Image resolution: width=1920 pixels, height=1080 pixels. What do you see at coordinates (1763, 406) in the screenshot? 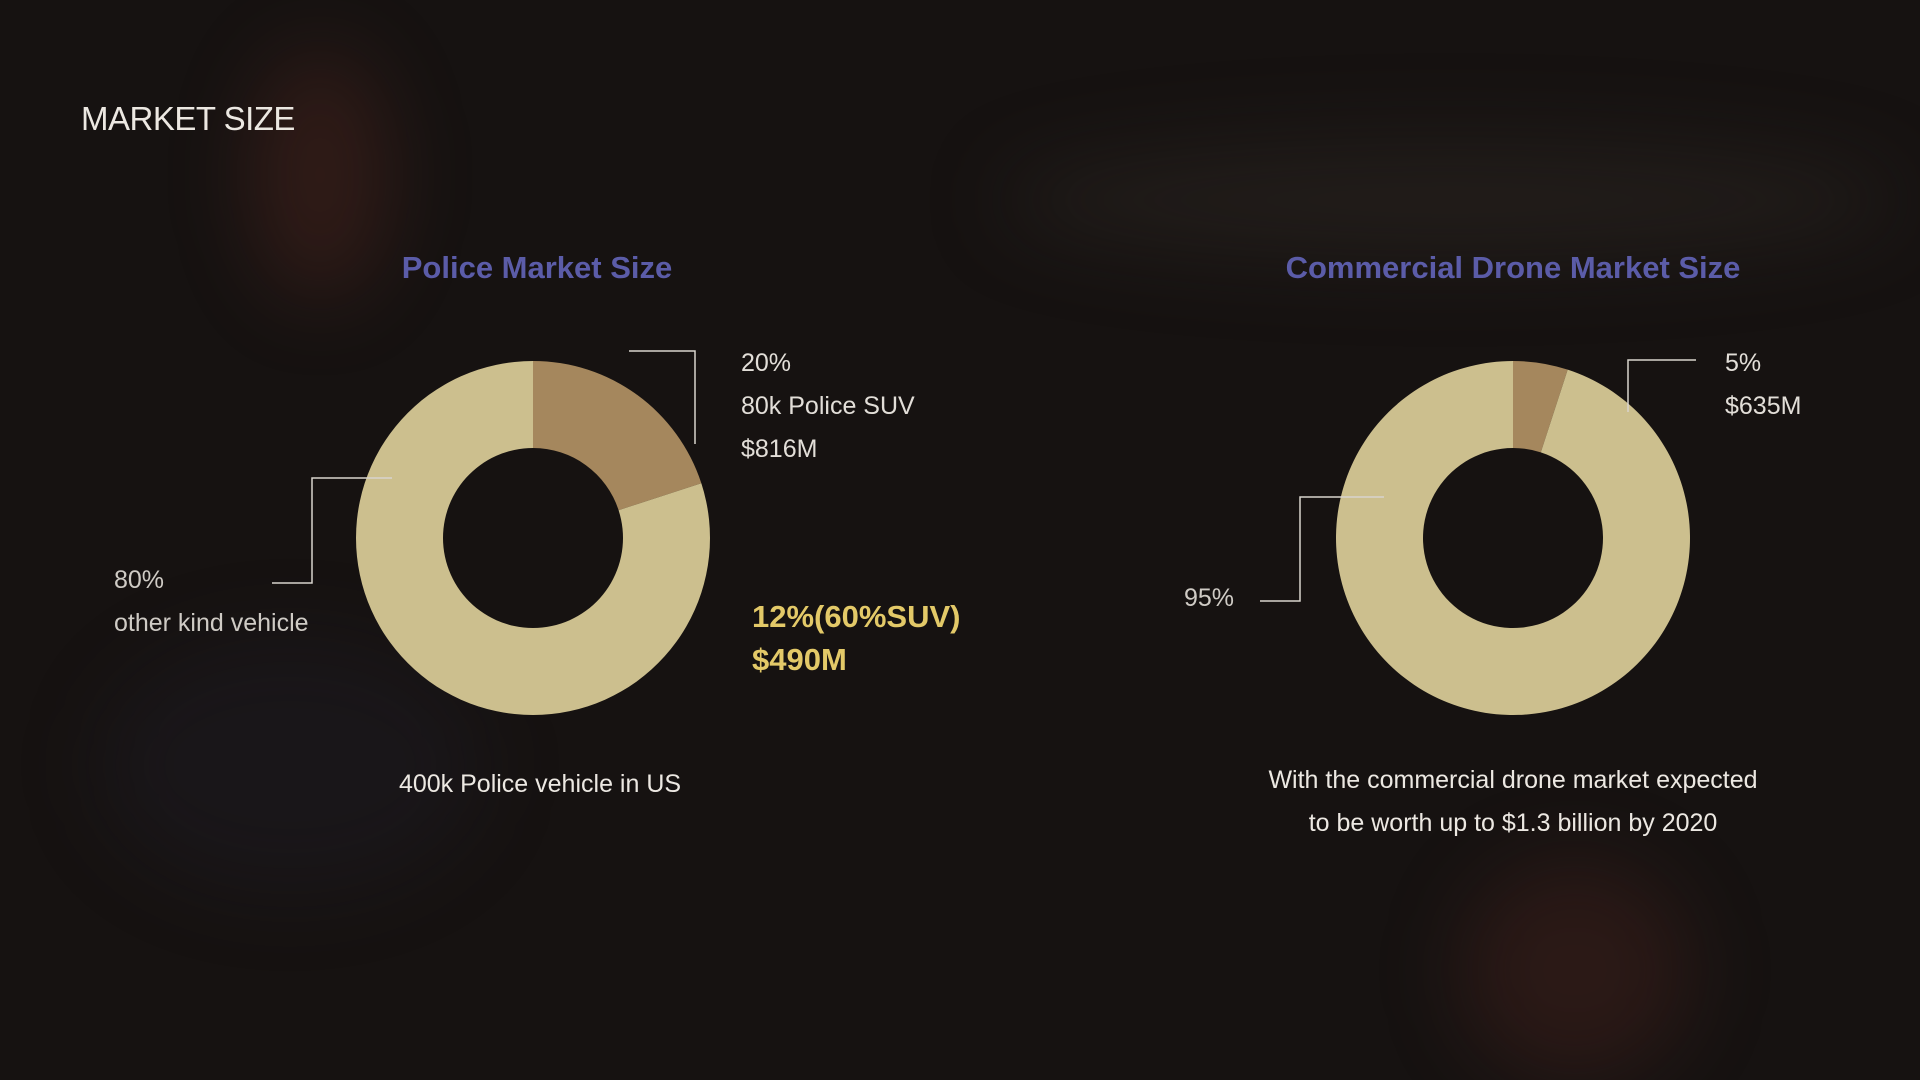
I see `drone-small-value: $635M` at bounding box center [1763, 406].